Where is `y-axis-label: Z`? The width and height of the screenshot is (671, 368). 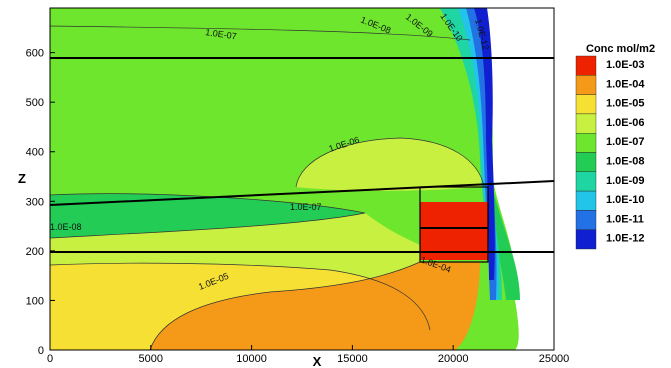 y-axis-label: Z is located at coordinates (22, 178).